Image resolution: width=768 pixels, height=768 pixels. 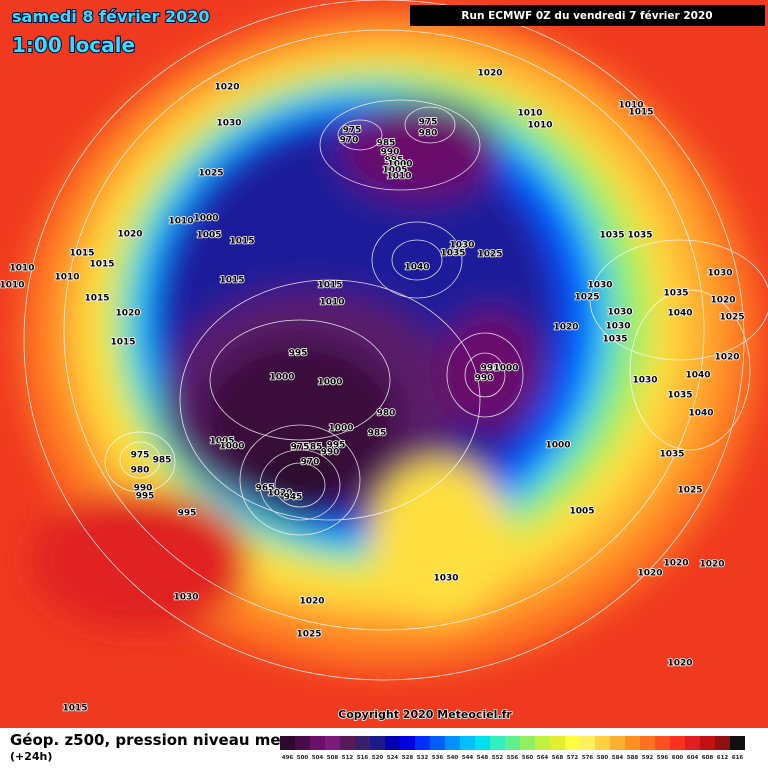 What do you see at coordinates (363, 758) in the screenshot?
I see `scale-label: 516` at bounding box center [363, 758].